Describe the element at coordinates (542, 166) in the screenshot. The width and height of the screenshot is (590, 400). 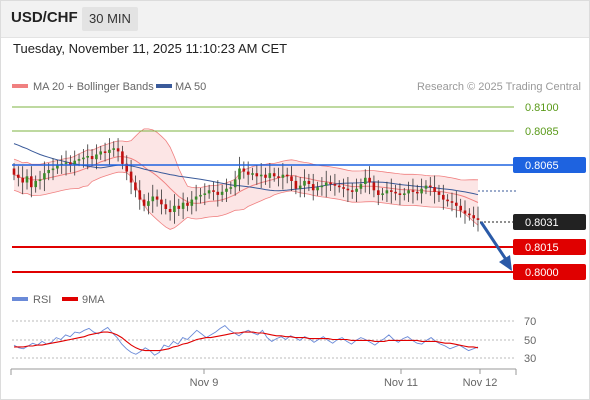
I see `pivot-label: 0.8065` at that location.